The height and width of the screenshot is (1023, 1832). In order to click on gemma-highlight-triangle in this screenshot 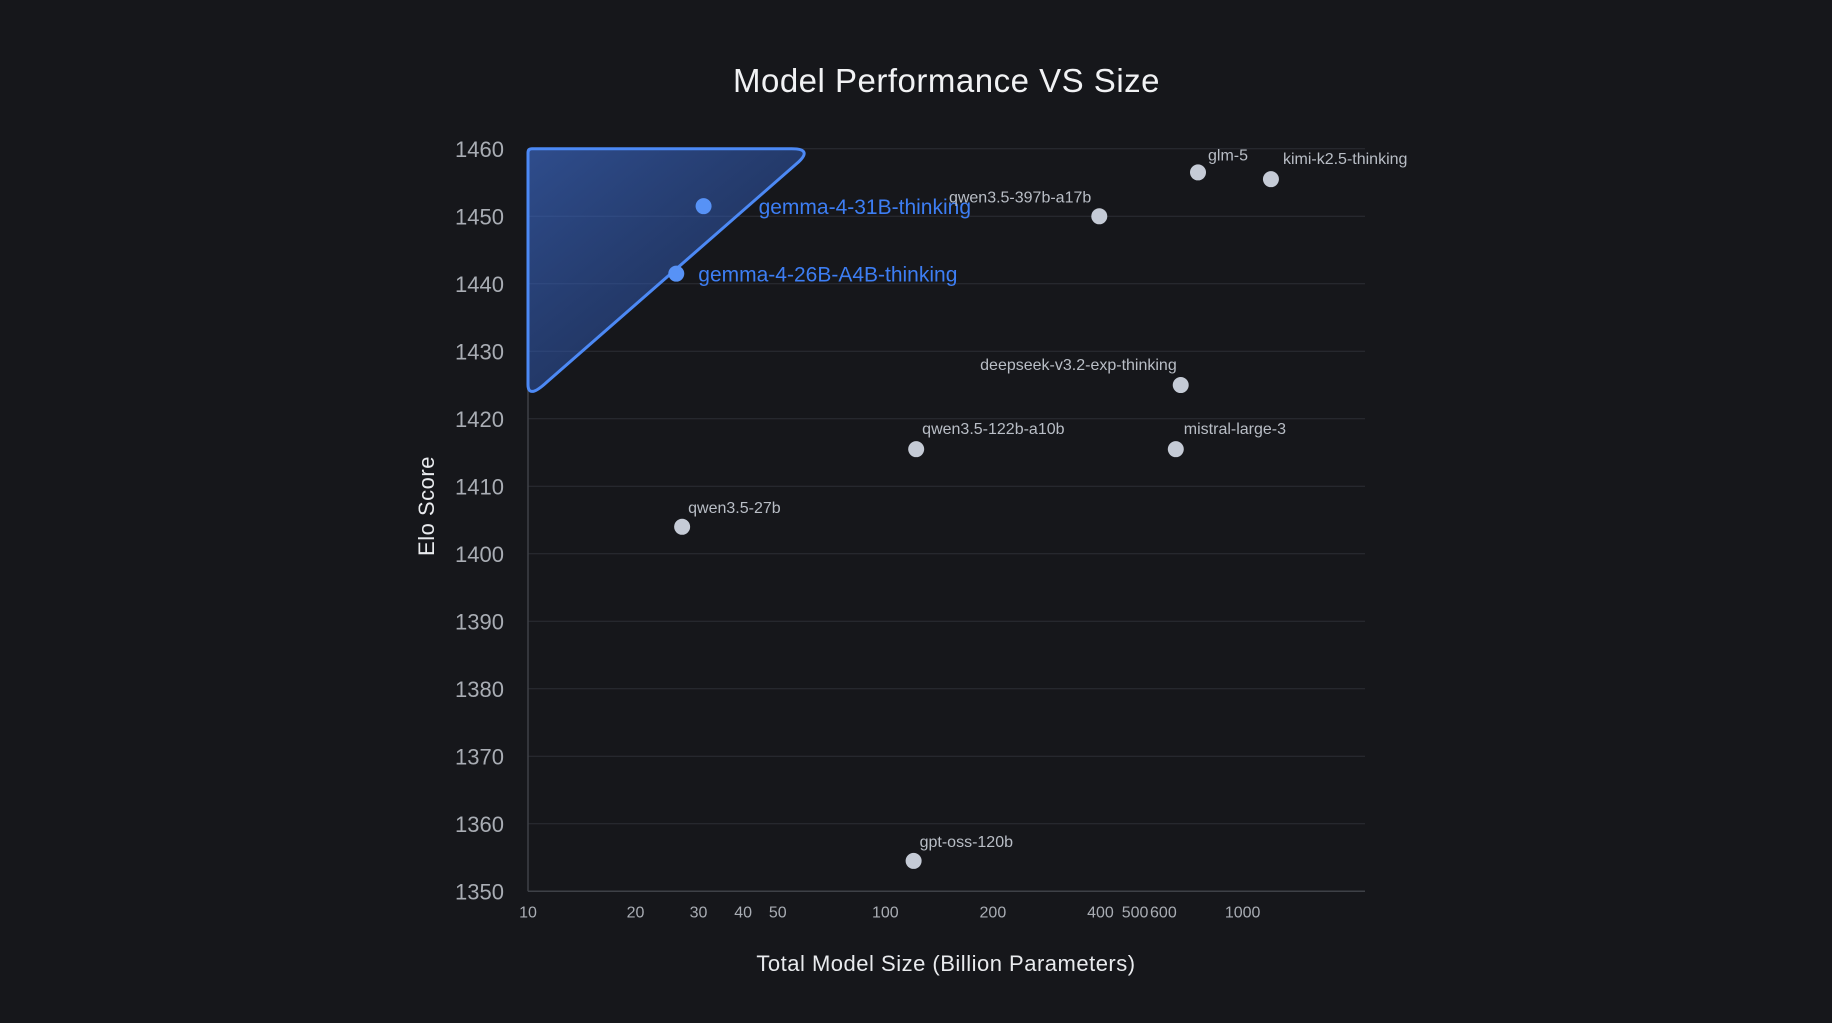, I will do `click(666, 270)`.